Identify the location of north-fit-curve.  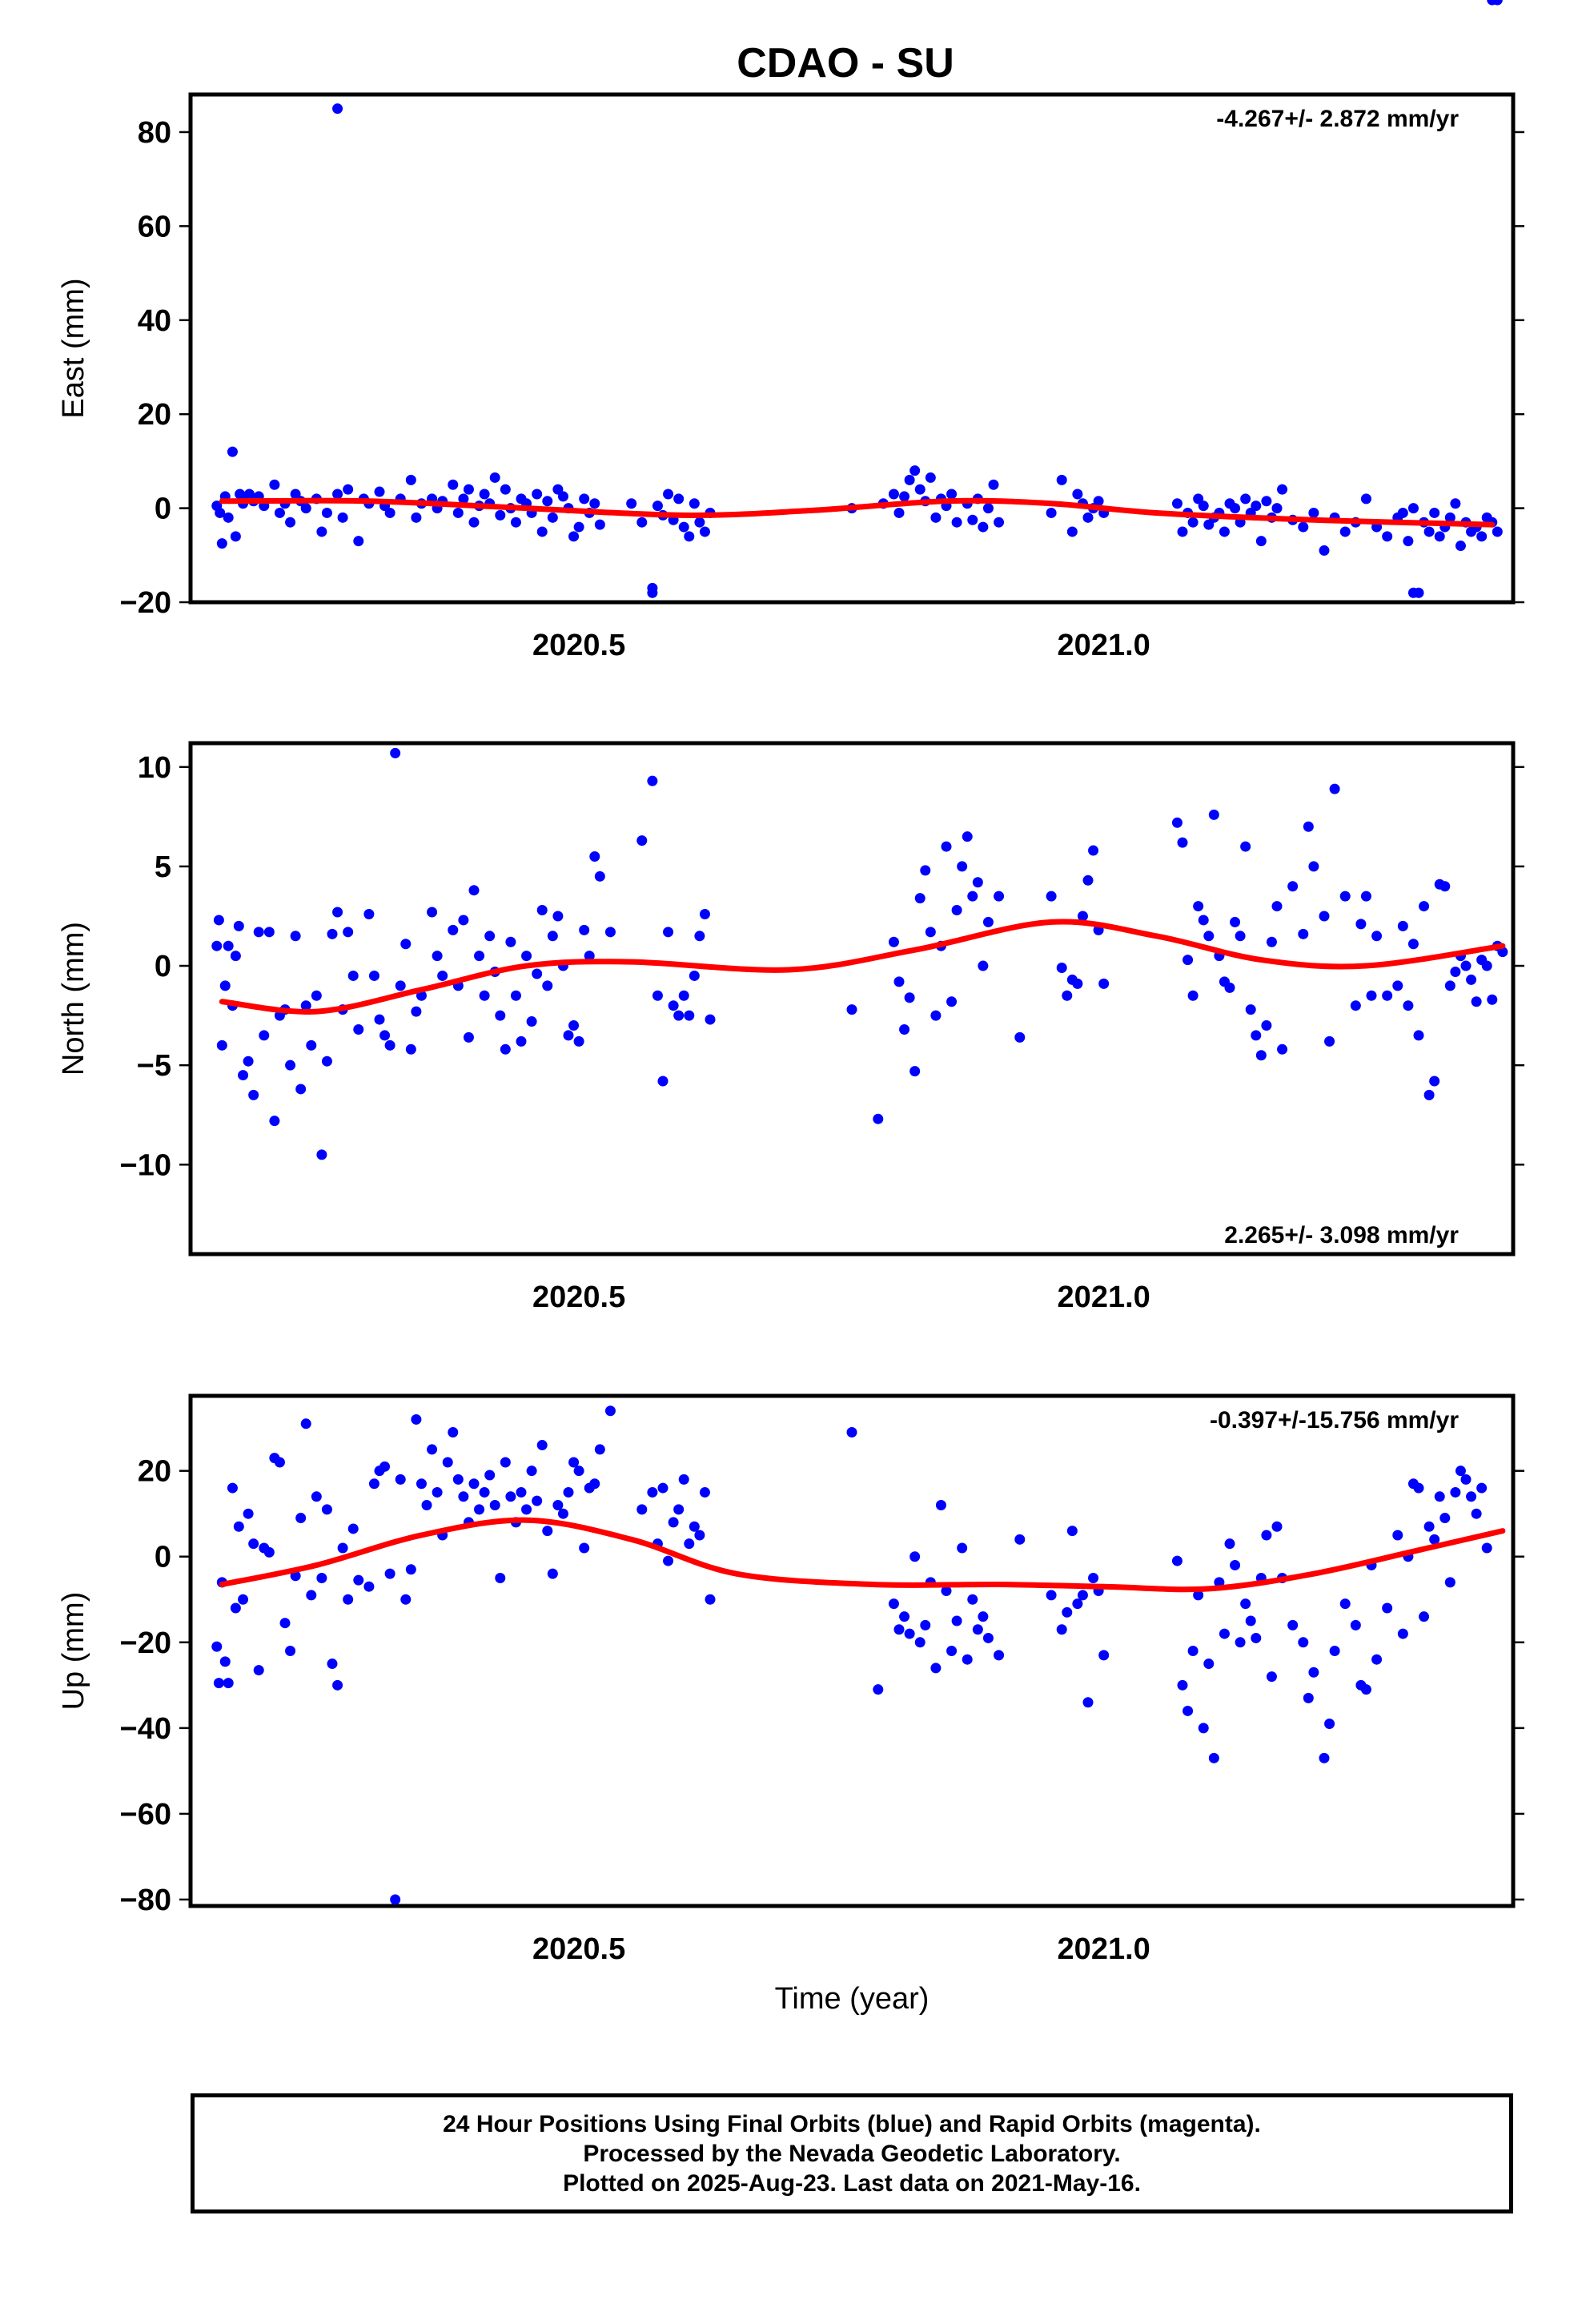
(863, 967).